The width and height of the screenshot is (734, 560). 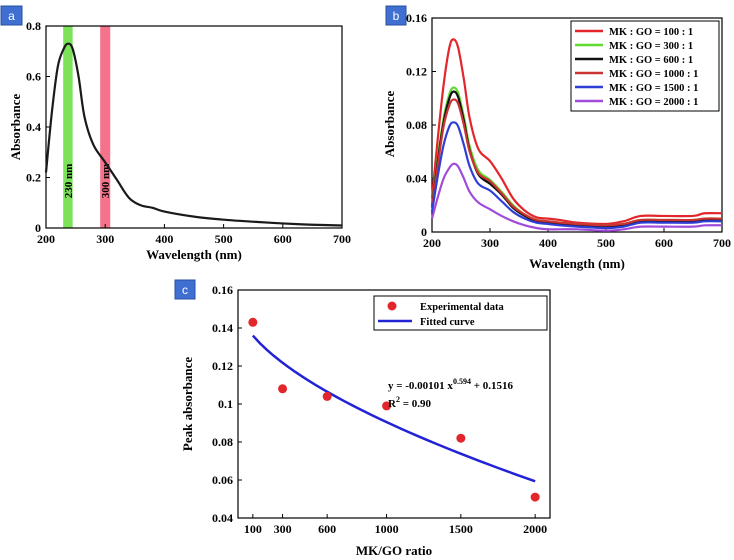 What do you see at coordinates (416, 72) in the screenshot?
I see `panel-b-ytick-label: 0.12` at bounding box center [416, 72].